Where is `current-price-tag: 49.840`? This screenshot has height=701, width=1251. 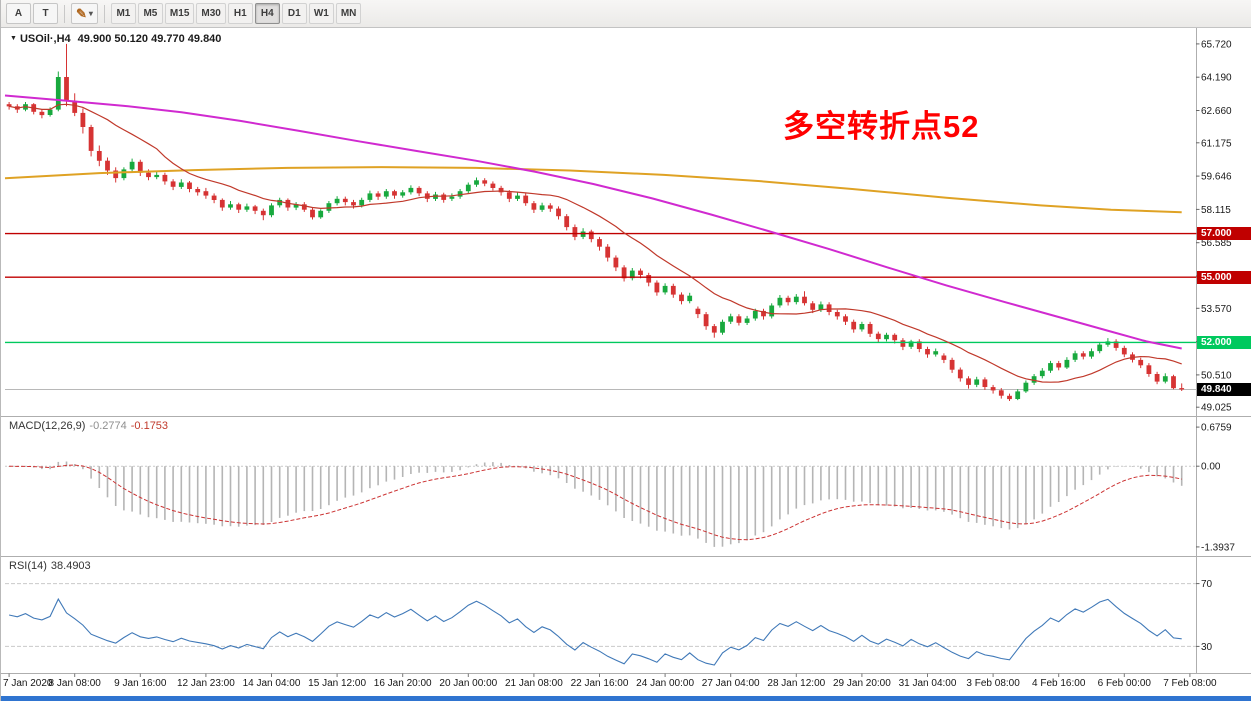 current-price-tag: 49.840 is located at coordinates (1224, 389).